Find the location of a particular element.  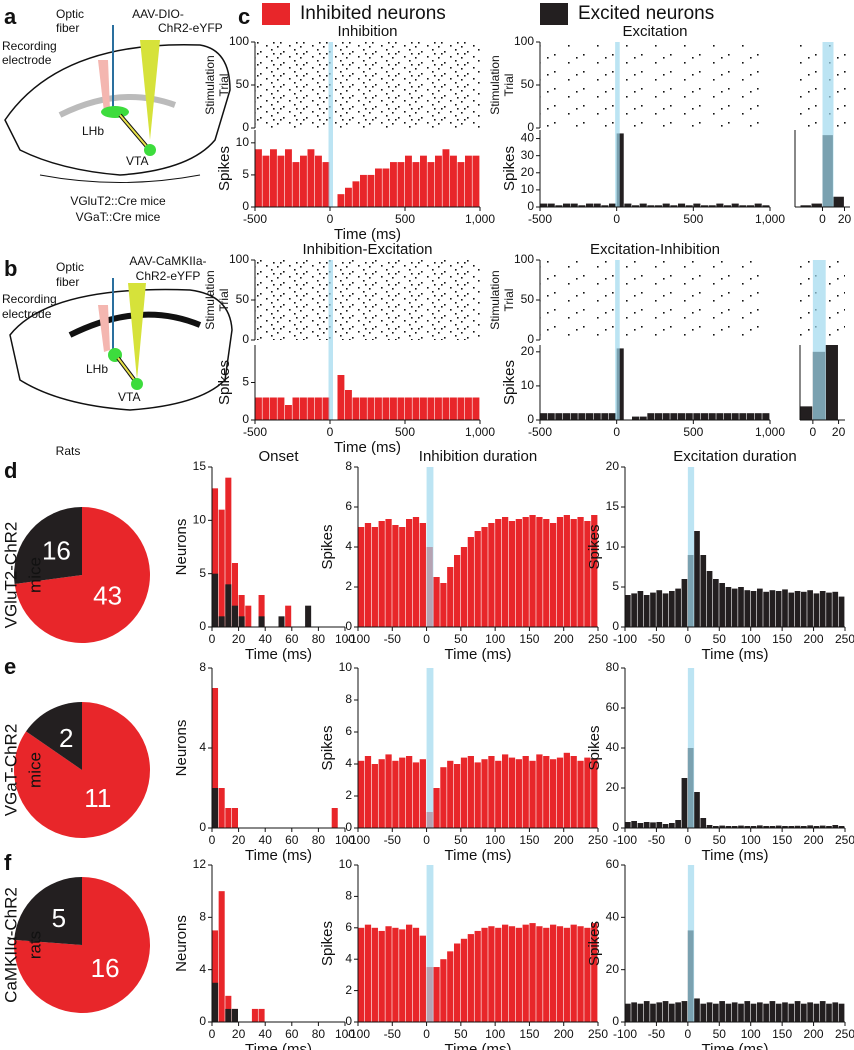

vta is located at coordinates (137, 384).